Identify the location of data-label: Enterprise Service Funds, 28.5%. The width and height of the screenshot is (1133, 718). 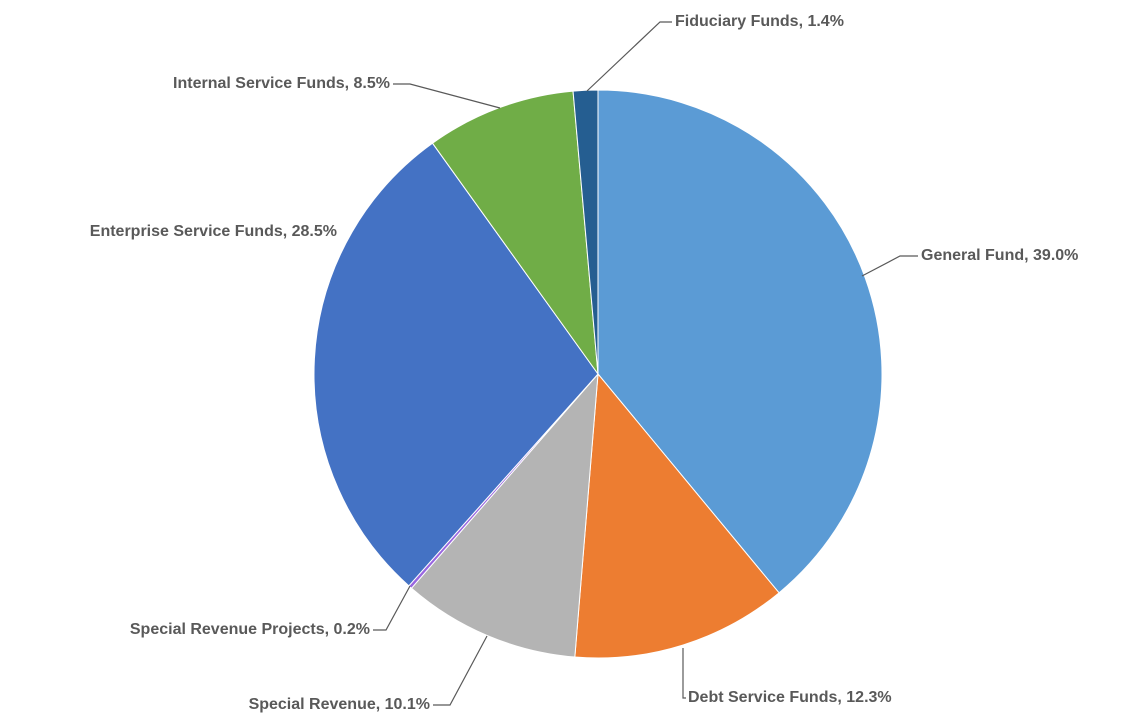
(213, 231).